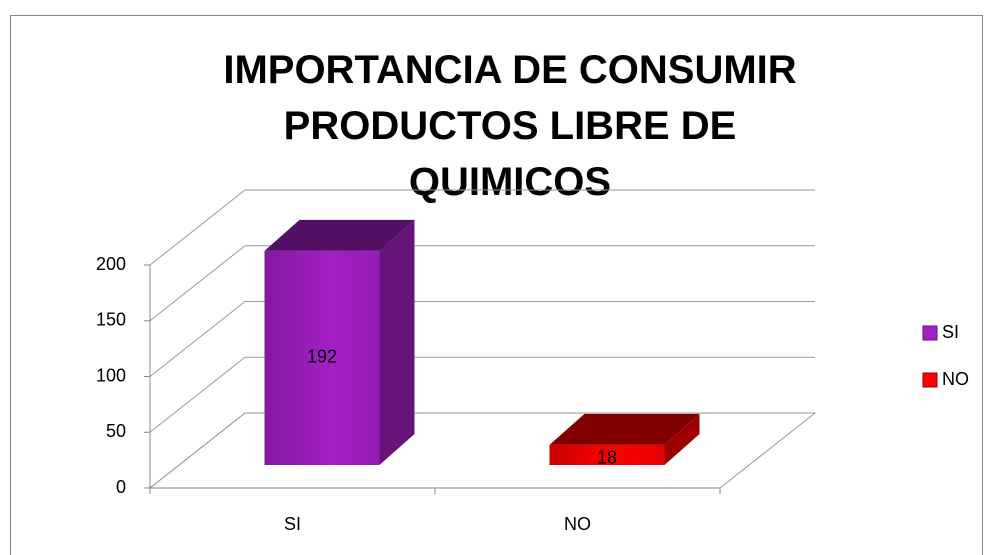 This screenshot has height=555, width=992. I want to click on y-tick-label: 150, so click(111, 320).